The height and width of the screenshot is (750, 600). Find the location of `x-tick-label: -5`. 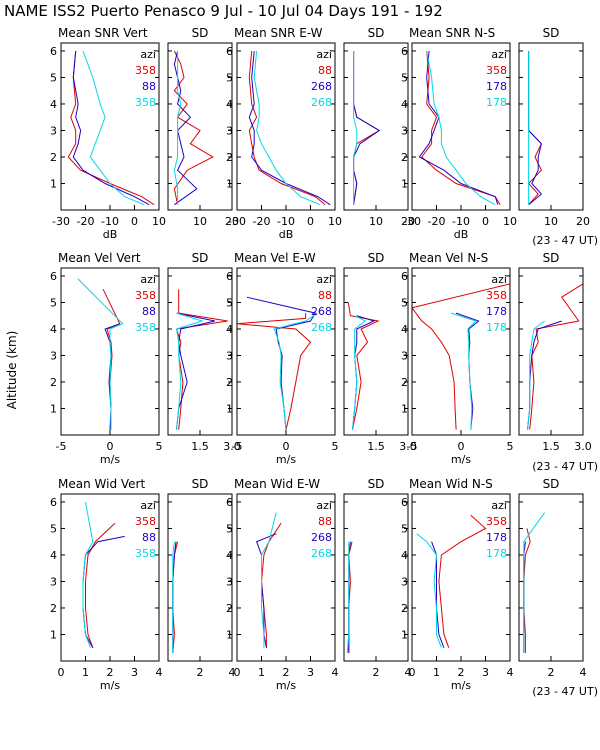

x-tick-label: -5 is located at coordinates (412, 446).